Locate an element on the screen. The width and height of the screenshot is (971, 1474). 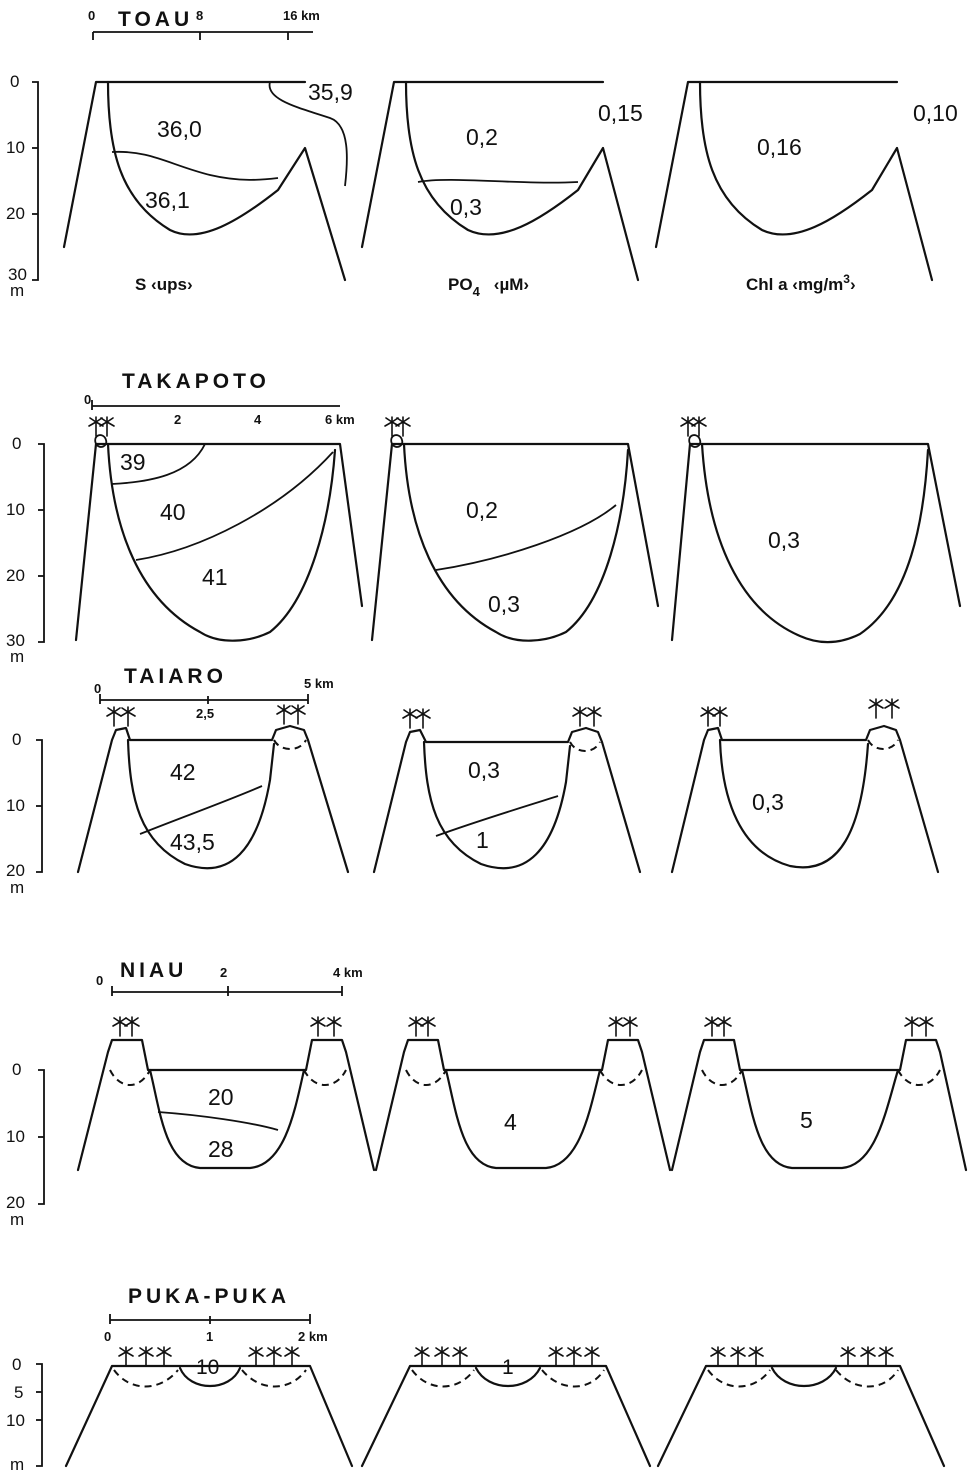
taiaro-chlorophyll-panel: 0,3 is located at coordinates (805, 786).